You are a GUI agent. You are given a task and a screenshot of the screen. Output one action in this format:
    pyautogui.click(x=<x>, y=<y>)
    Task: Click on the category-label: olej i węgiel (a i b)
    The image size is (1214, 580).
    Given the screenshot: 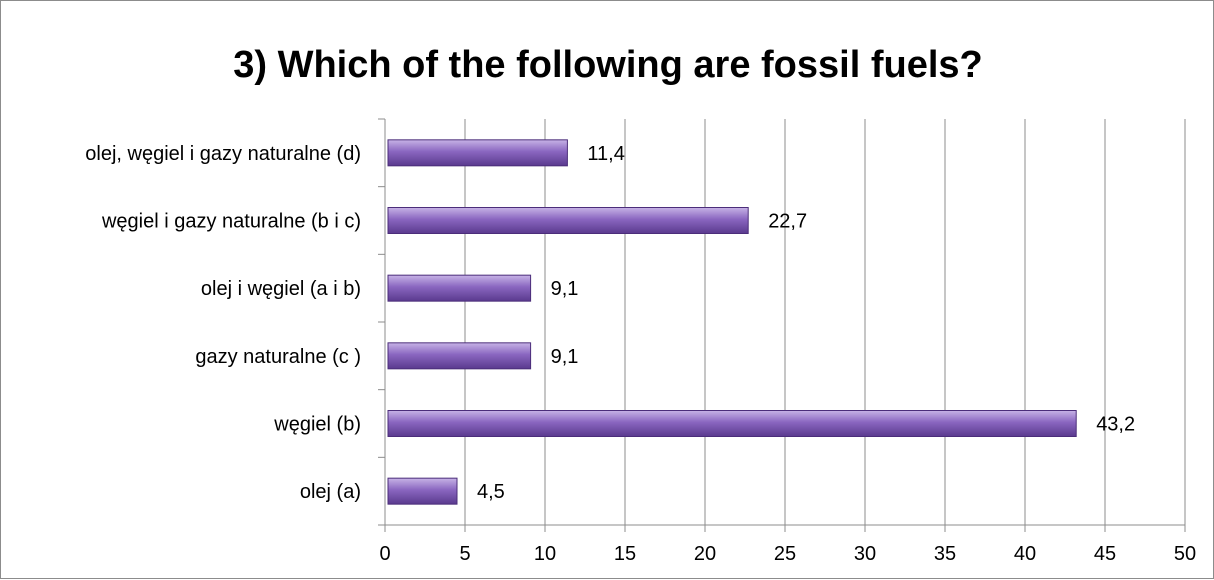 What is the action you would take?
    pyautogui.click(x=281, y=289)
    